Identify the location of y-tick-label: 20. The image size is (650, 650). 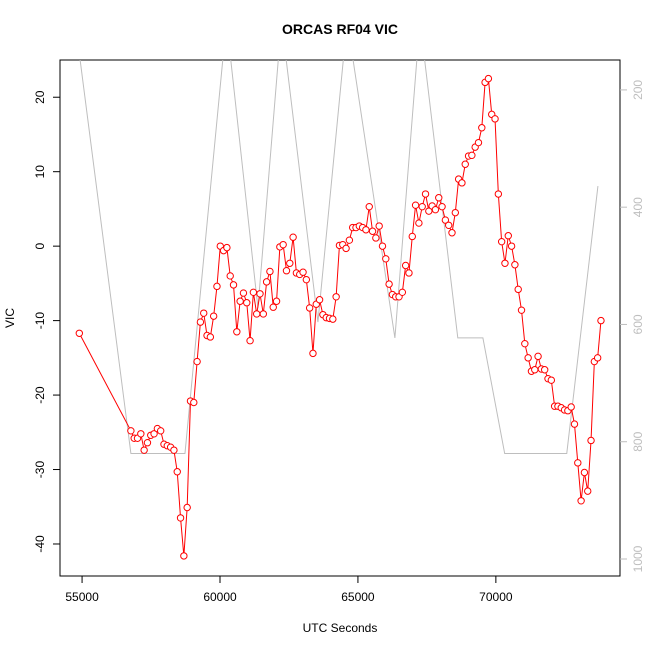
(40, 97).